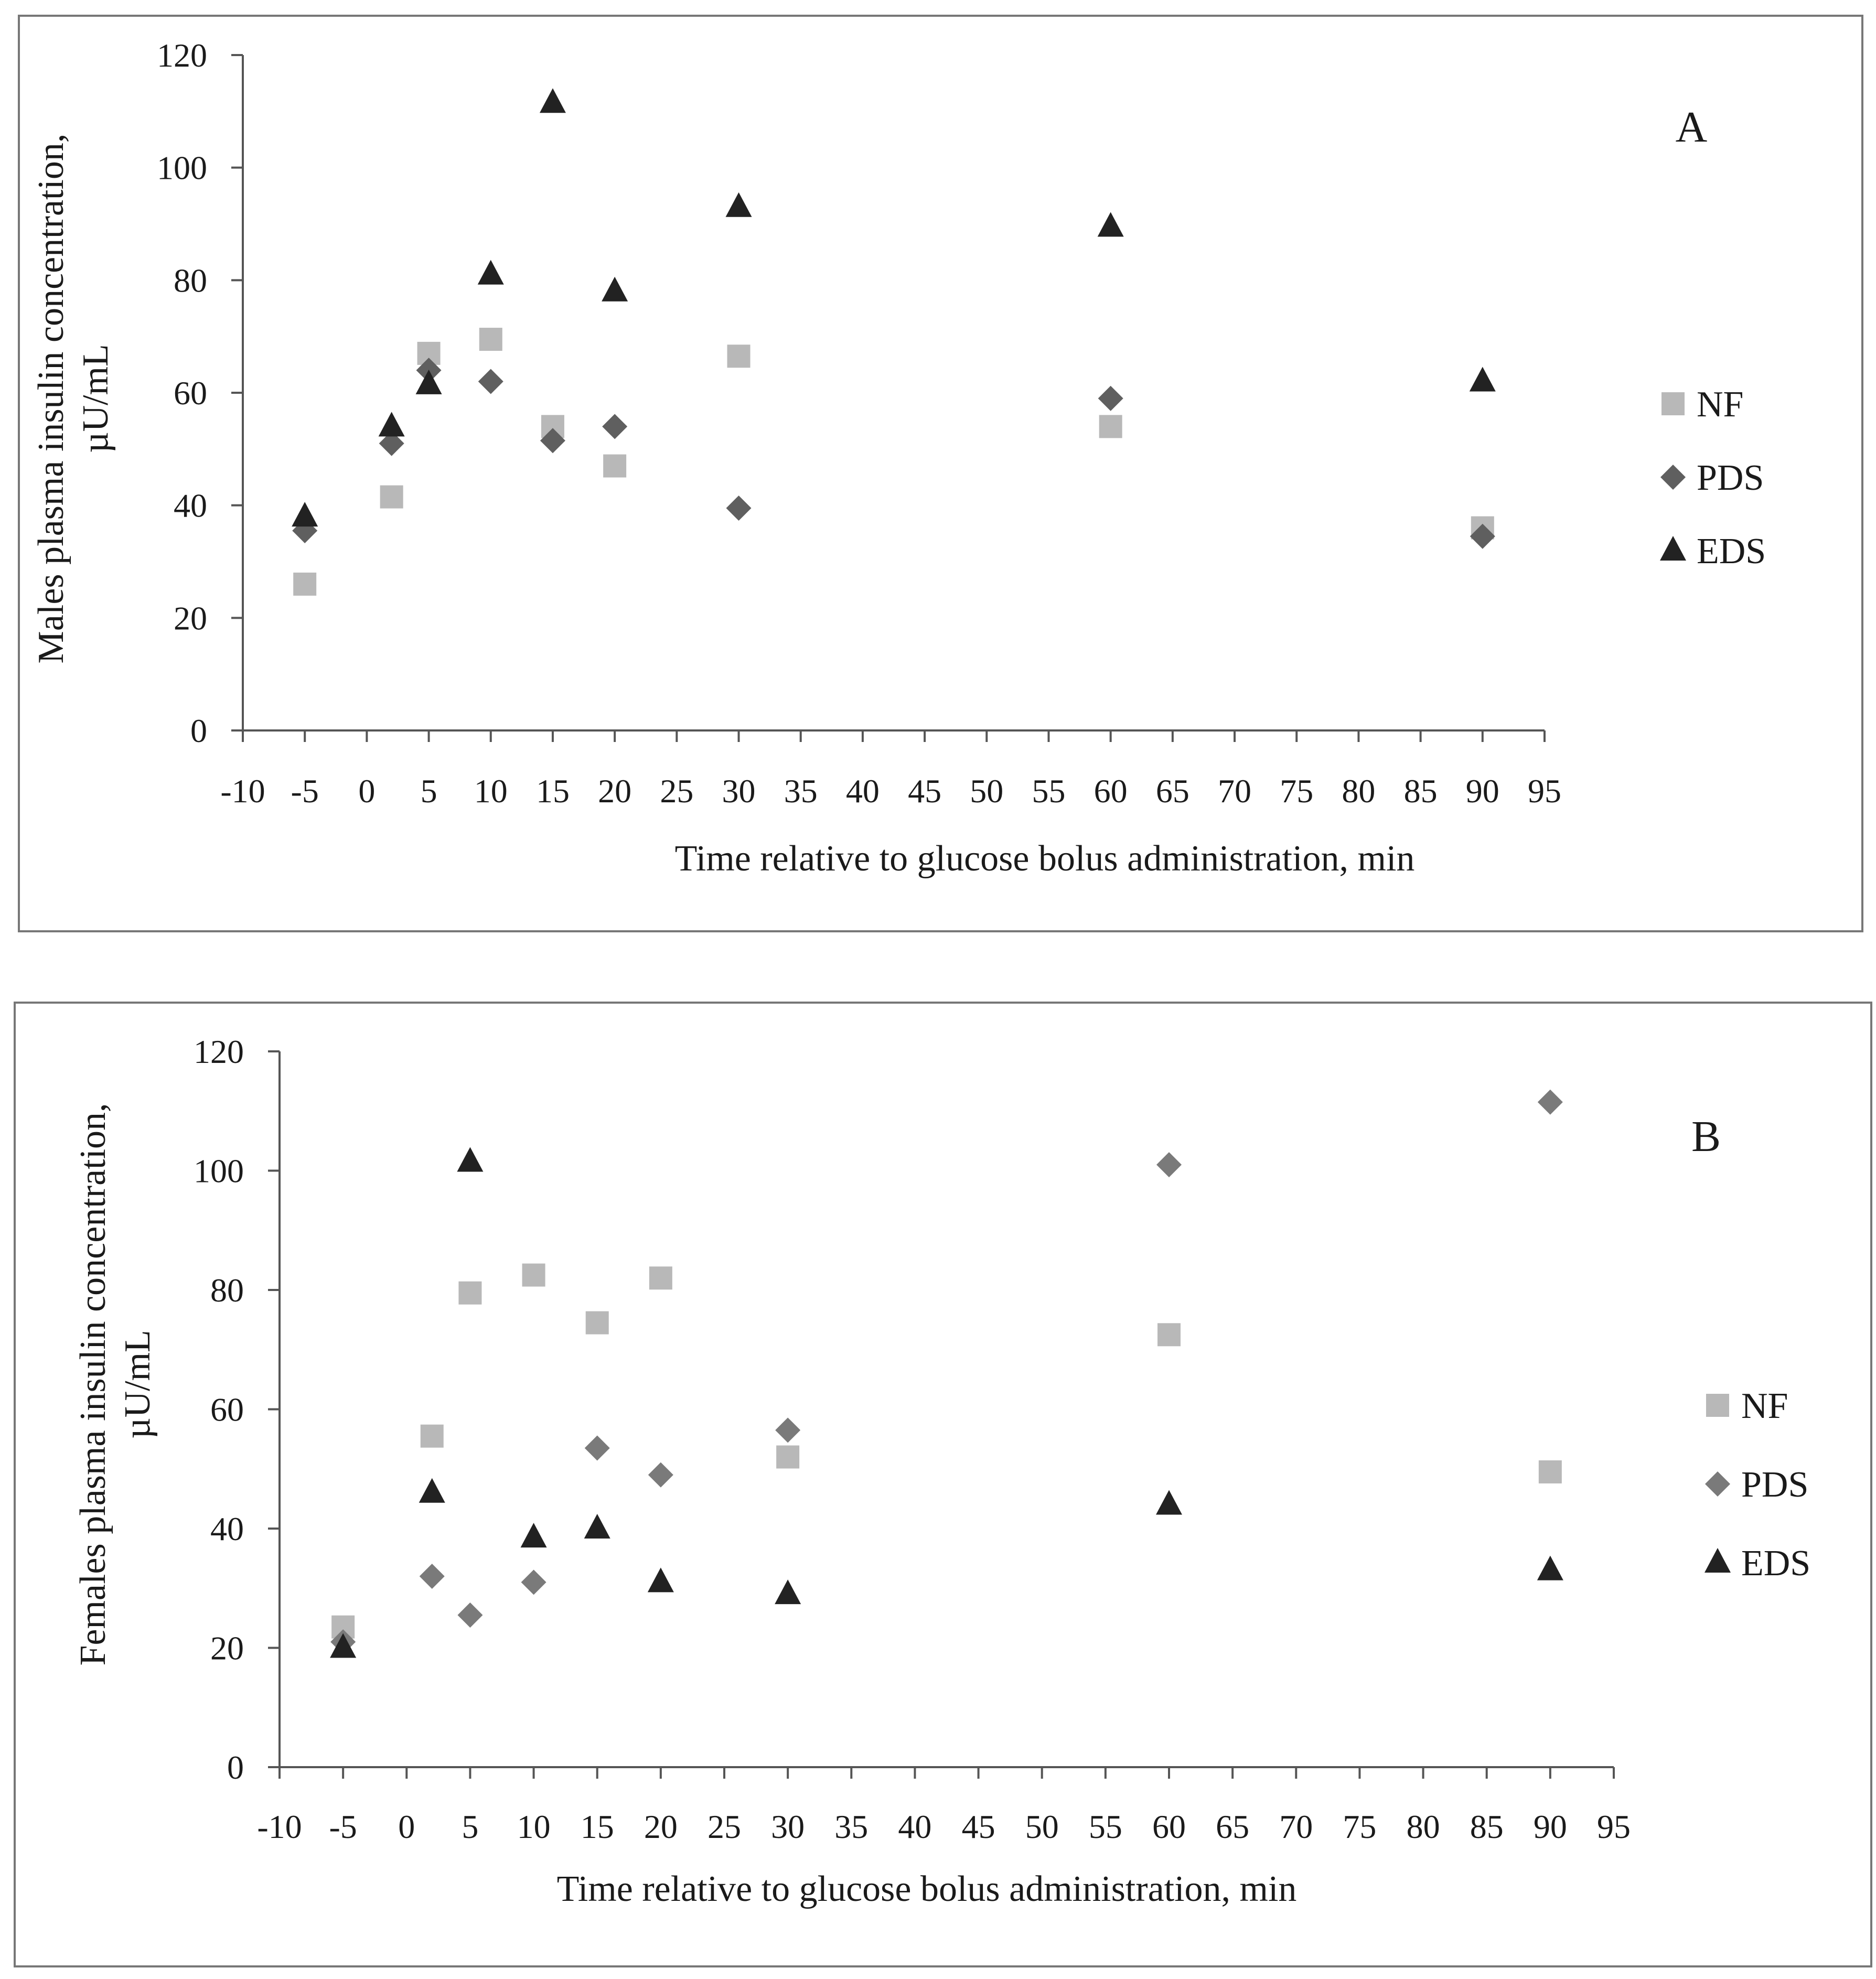  Describe the element at coordinates (614, 791) in the screenshot. I see `panel-a-x-tick-label: 20` at that location.